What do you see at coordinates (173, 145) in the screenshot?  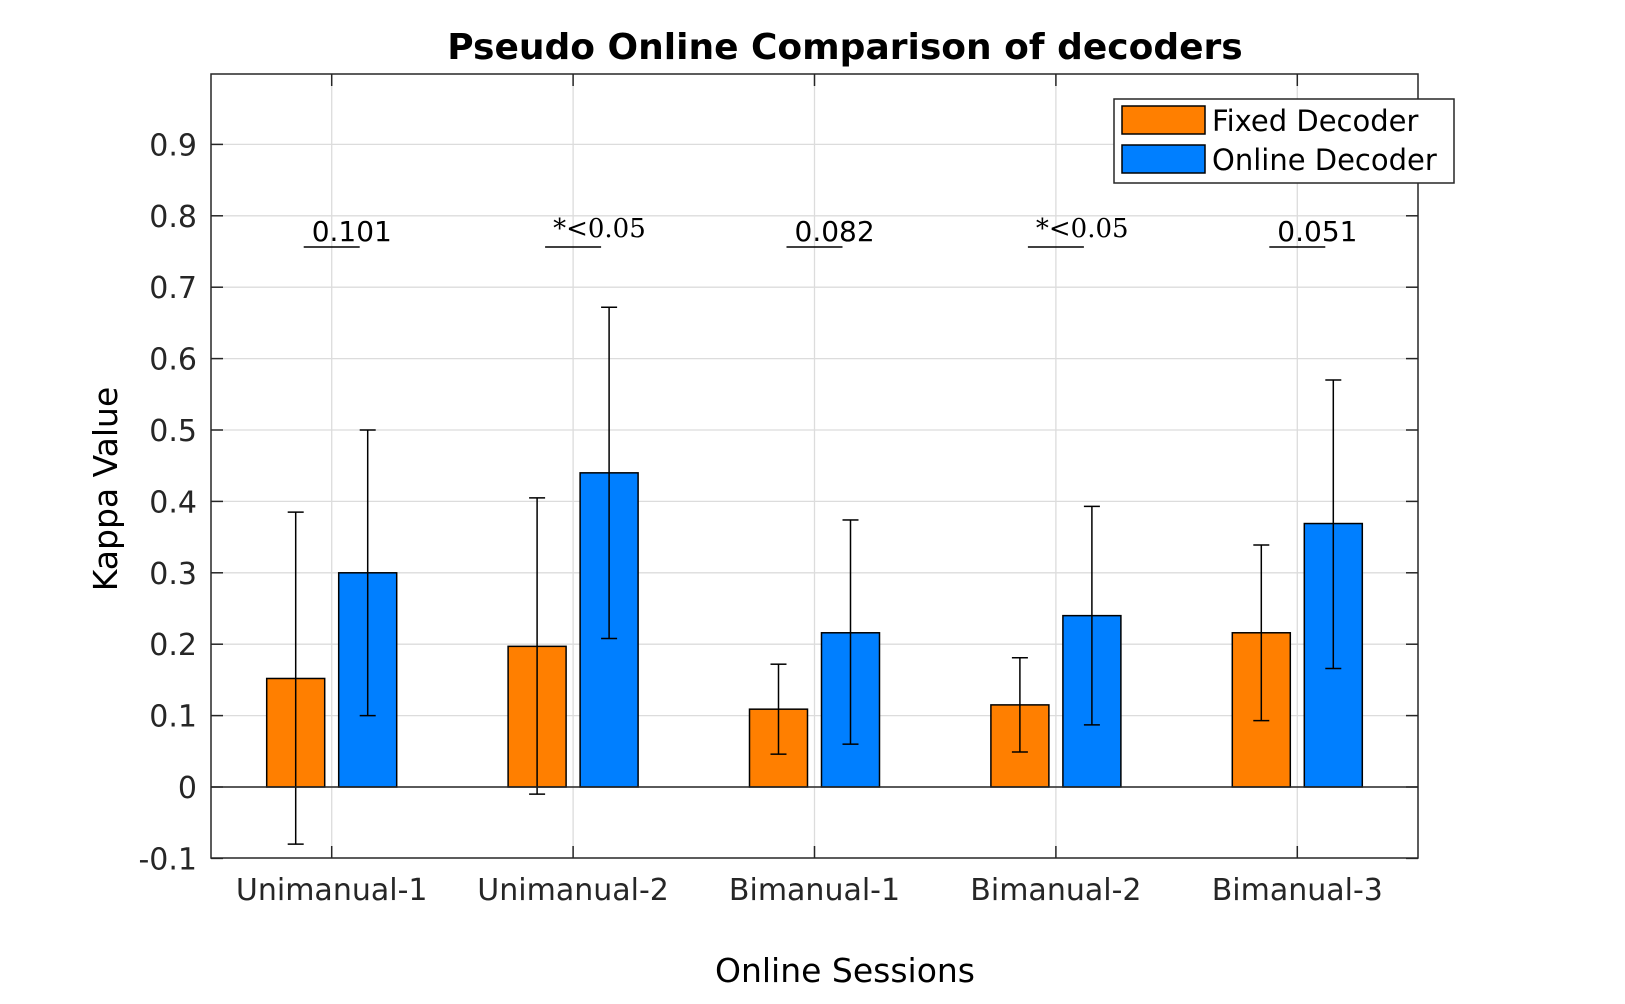 I see `y-tick-label: 0.9` at bounding box center [173, 145].